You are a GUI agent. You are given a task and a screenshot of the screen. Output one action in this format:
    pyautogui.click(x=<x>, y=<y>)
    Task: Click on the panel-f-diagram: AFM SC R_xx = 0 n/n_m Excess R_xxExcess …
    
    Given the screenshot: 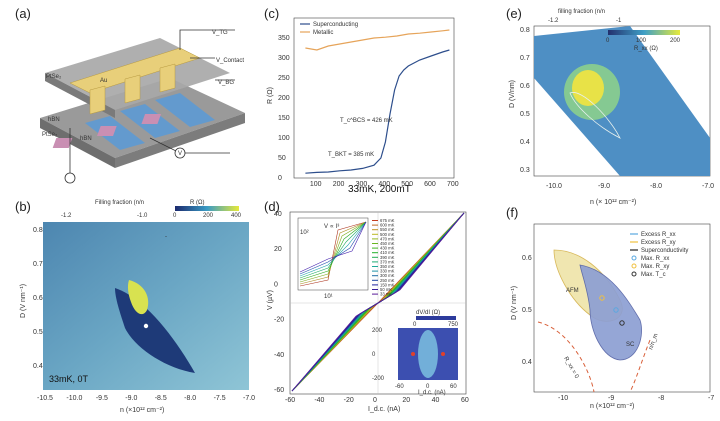 What is the action you would take?
    pyautogui.click(x=612, y=316)
    